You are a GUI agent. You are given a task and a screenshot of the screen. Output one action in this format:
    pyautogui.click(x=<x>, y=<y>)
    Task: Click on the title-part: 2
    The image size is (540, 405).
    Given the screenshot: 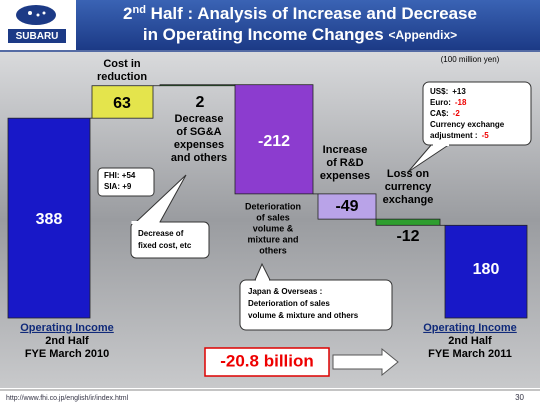 What is the action you would take?
    pyautogui.click(x=127, y=13)
    